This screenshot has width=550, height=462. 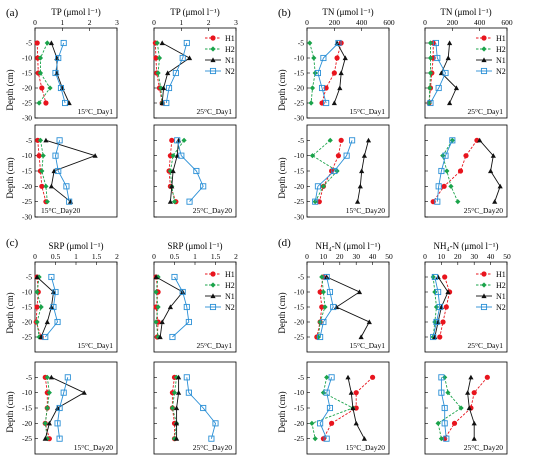 I want to click on subplot-title: NH₄-N (μmol l⁻¹), so click(x=466, y=246).